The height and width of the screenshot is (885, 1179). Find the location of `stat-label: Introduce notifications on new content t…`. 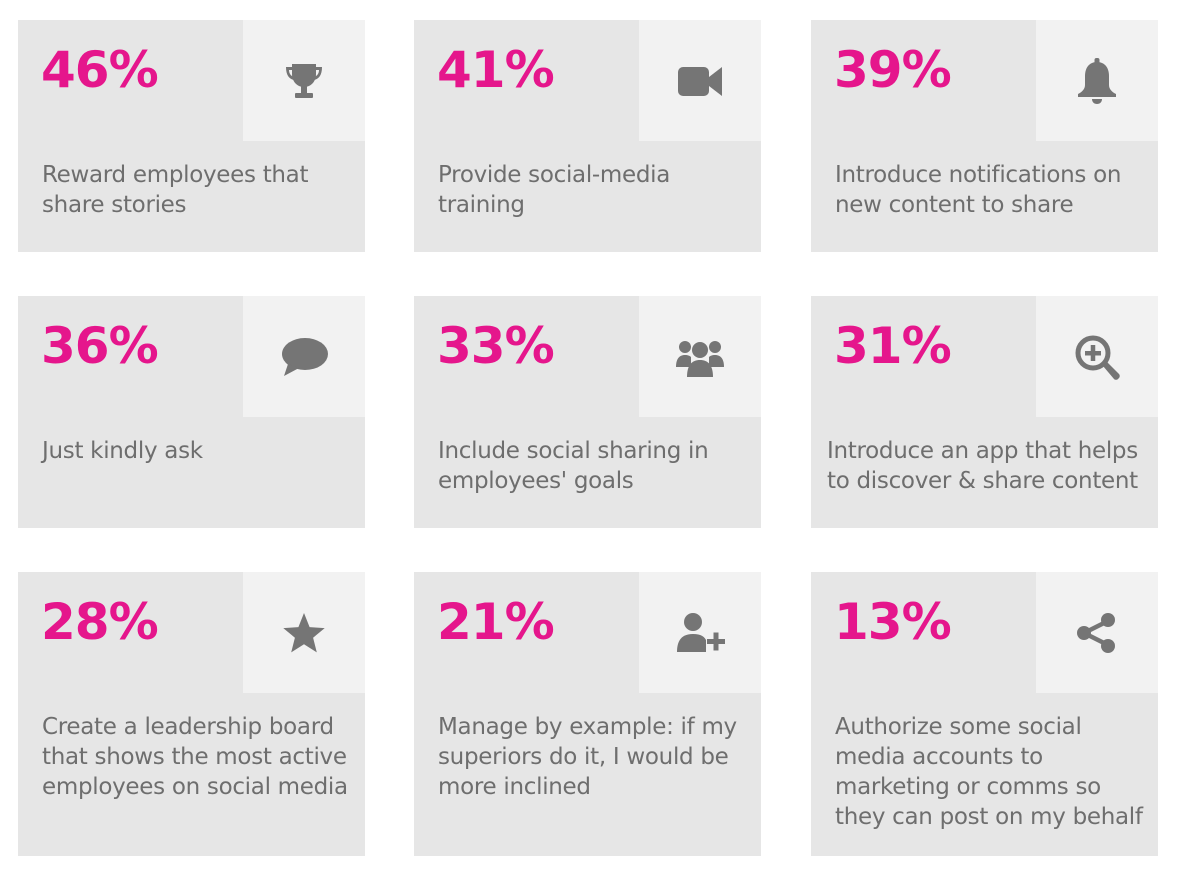

stat-label: Introduce notifications on new content t… is located at coordinates (978, 190).